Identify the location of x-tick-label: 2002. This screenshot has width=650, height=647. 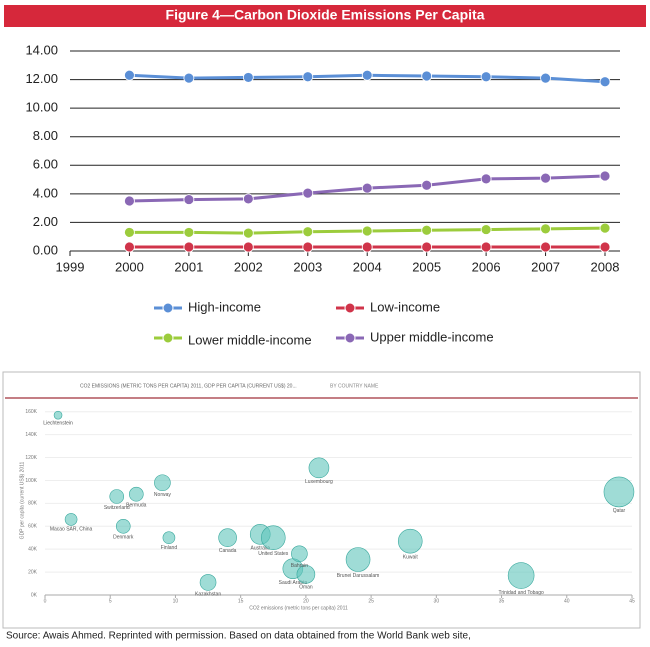
(248, 266).